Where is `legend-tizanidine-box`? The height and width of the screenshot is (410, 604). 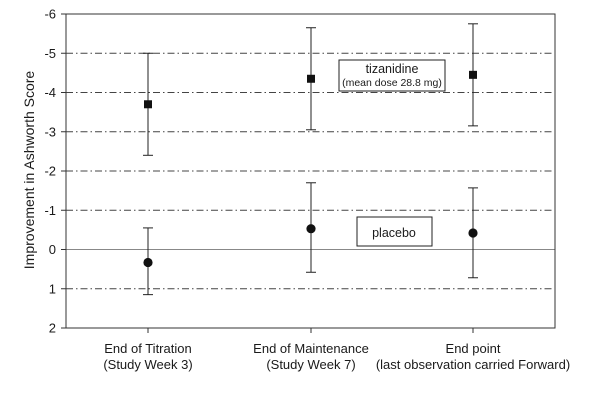
legend-tizanidine-box is located at coordinates (392, 75).